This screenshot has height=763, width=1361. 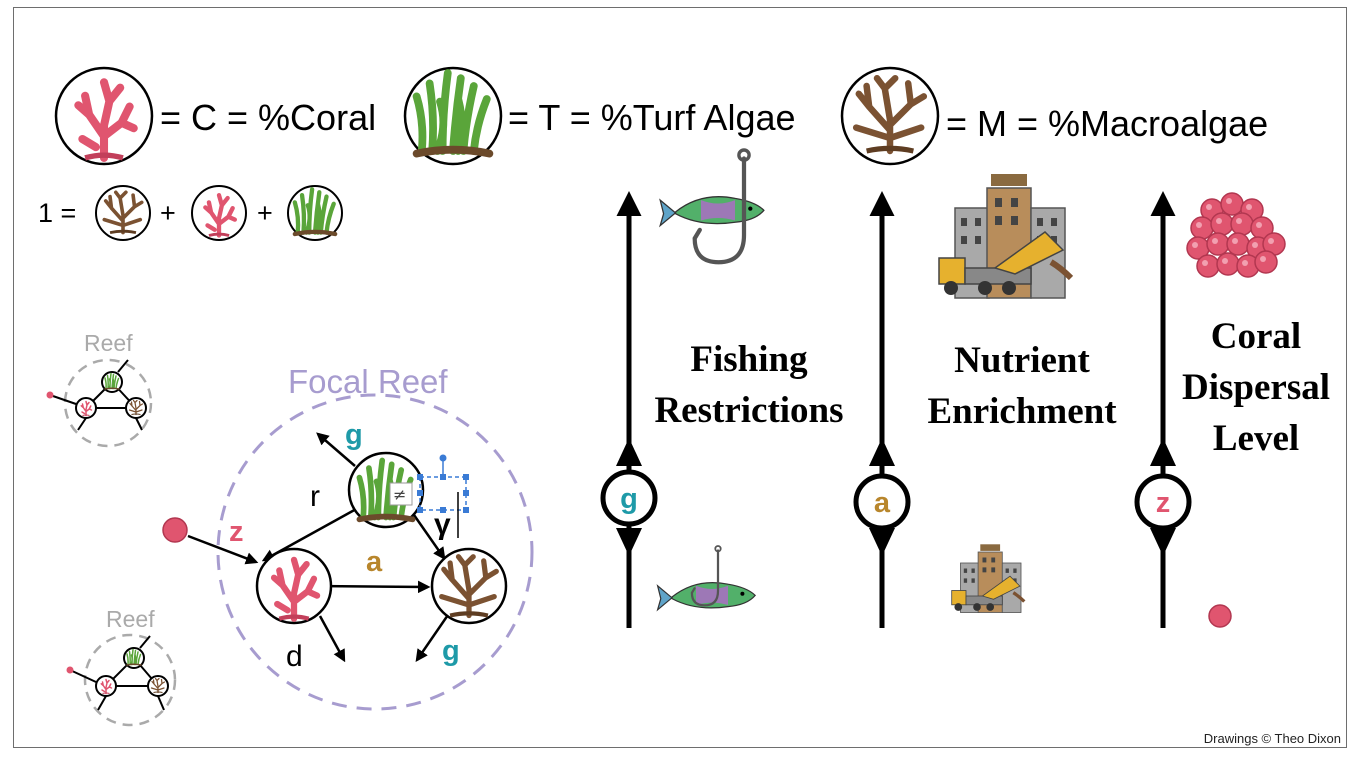 I want to click on legend-coral-label: = C = %Coral, so click(x=268, y=117).